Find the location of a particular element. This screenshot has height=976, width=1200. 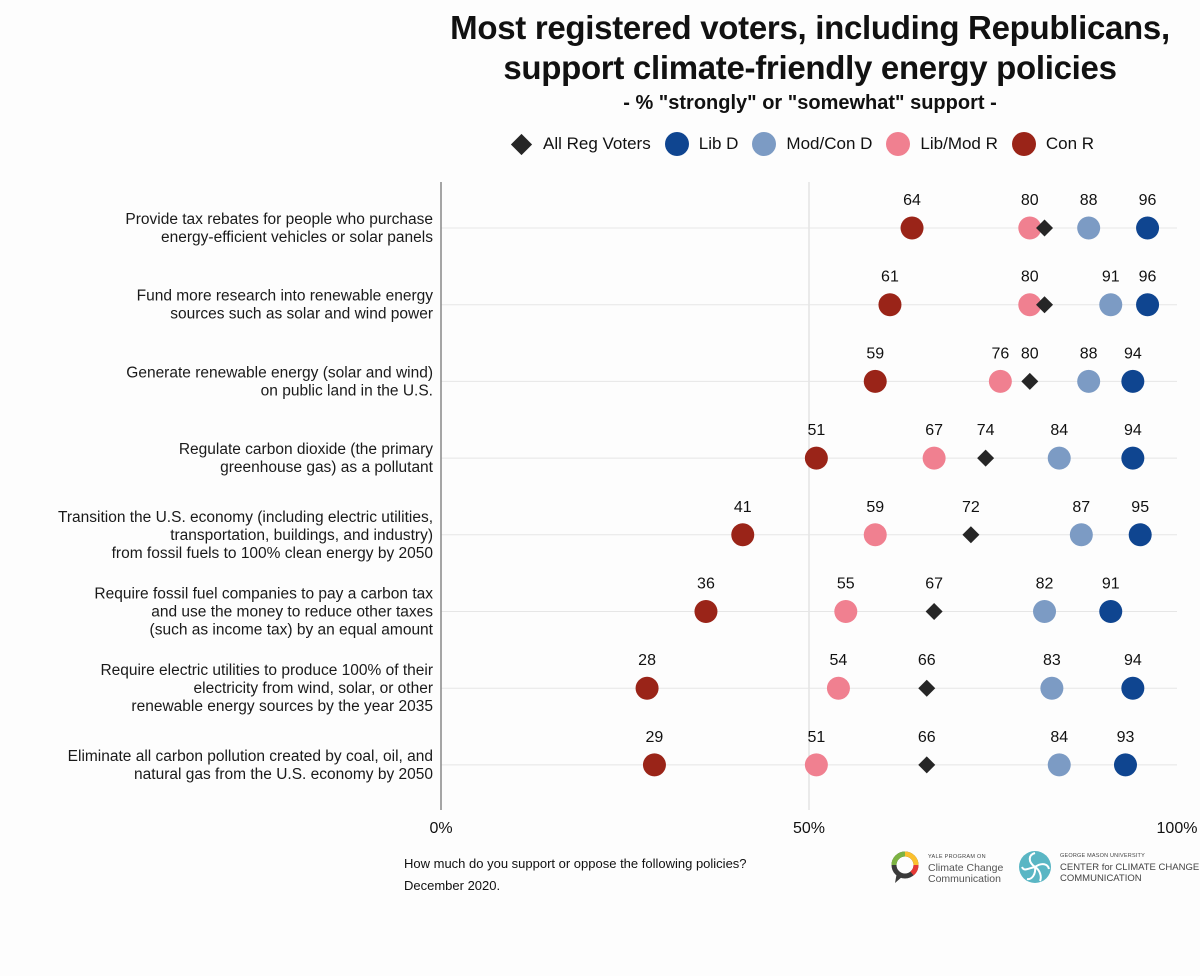

data-value-label: 64 is located at coordinates (912, 200).